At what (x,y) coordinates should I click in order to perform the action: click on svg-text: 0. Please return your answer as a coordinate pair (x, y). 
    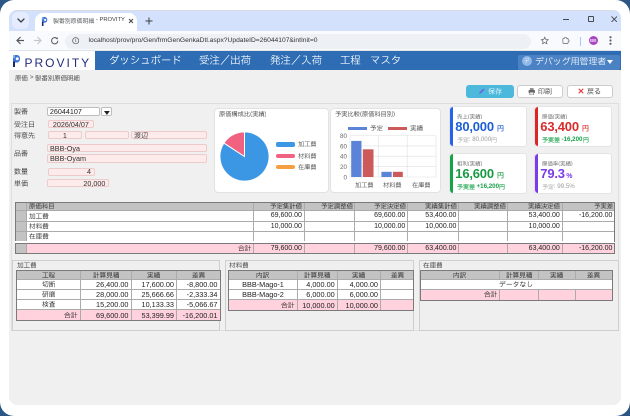
    Looking at the image, I should click on (345, 178).